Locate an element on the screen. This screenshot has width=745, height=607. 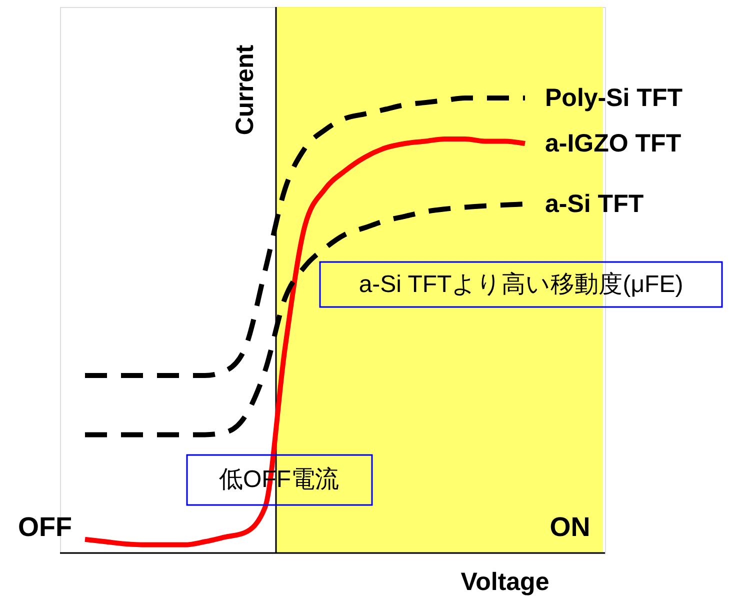
annotation: ON is located at coordinates (570, 527).